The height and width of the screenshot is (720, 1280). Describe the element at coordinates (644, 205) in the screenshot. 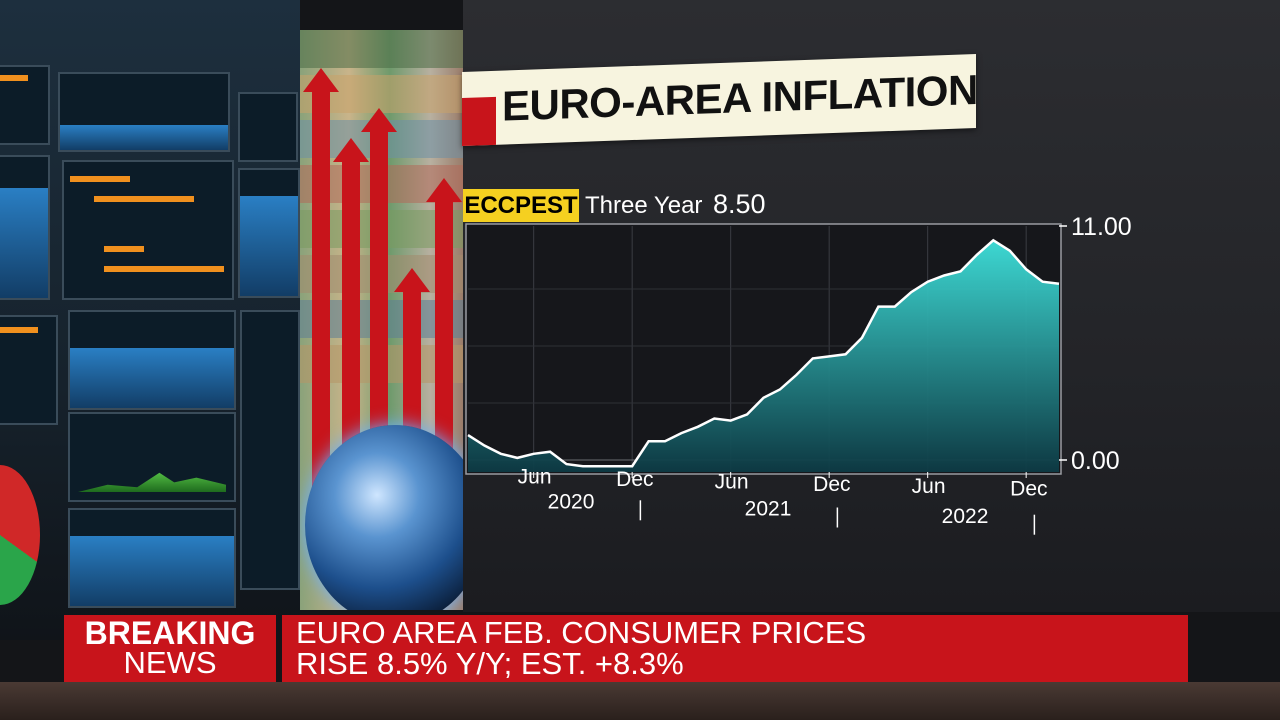

I see `ticker-description: Three Year` at that location.